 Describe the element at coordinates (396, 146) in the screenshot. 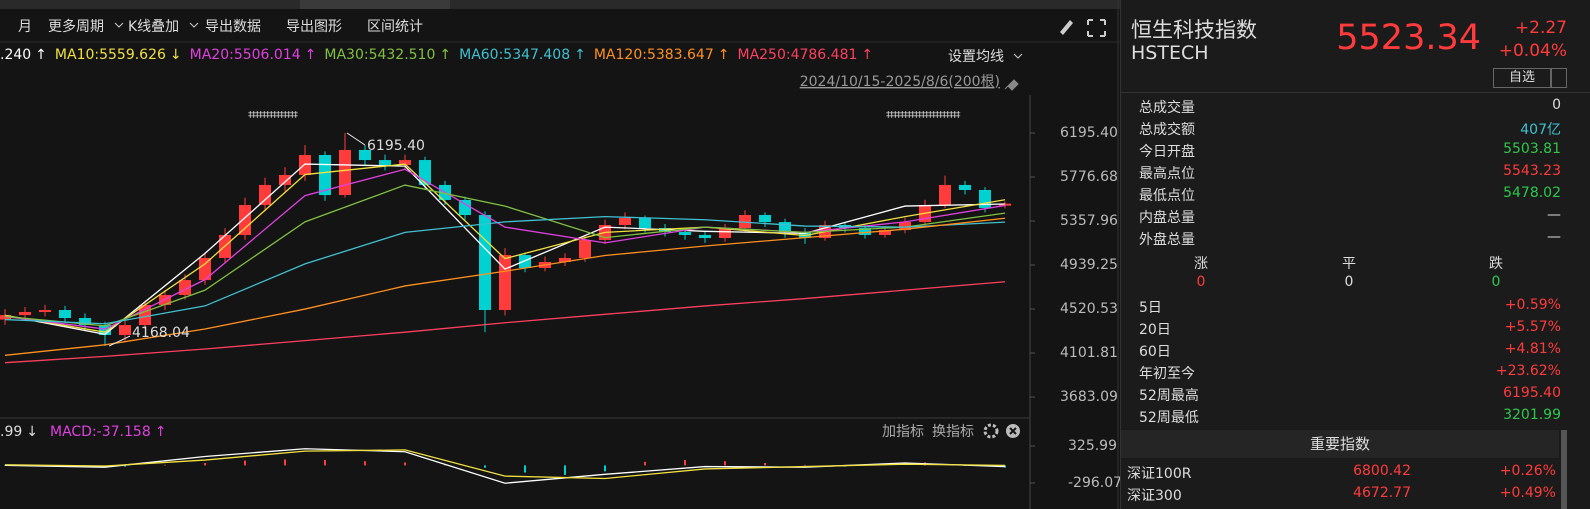

I see `high-annotation: 6195.40` at that location.